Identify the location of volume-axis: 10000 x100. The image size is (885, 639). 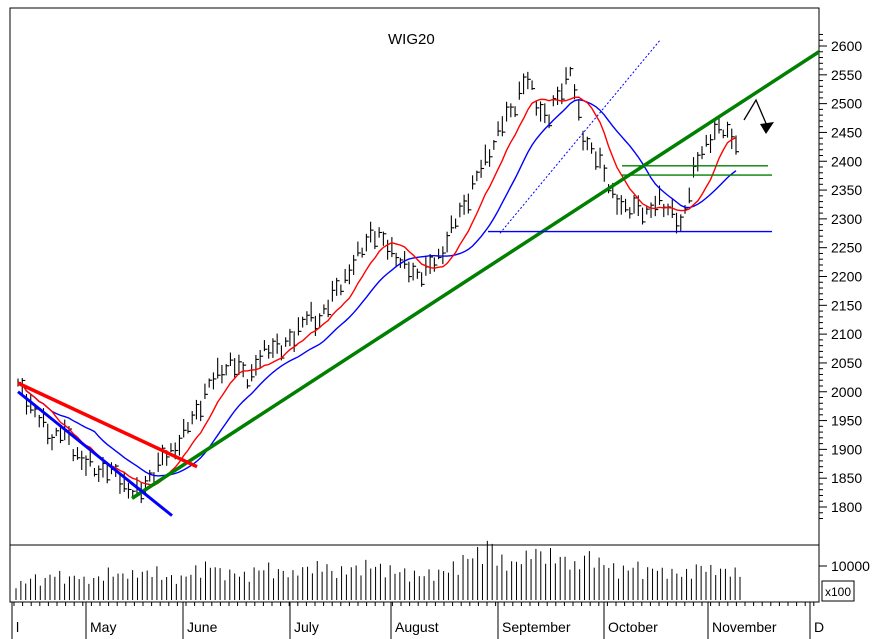
(844, 580).